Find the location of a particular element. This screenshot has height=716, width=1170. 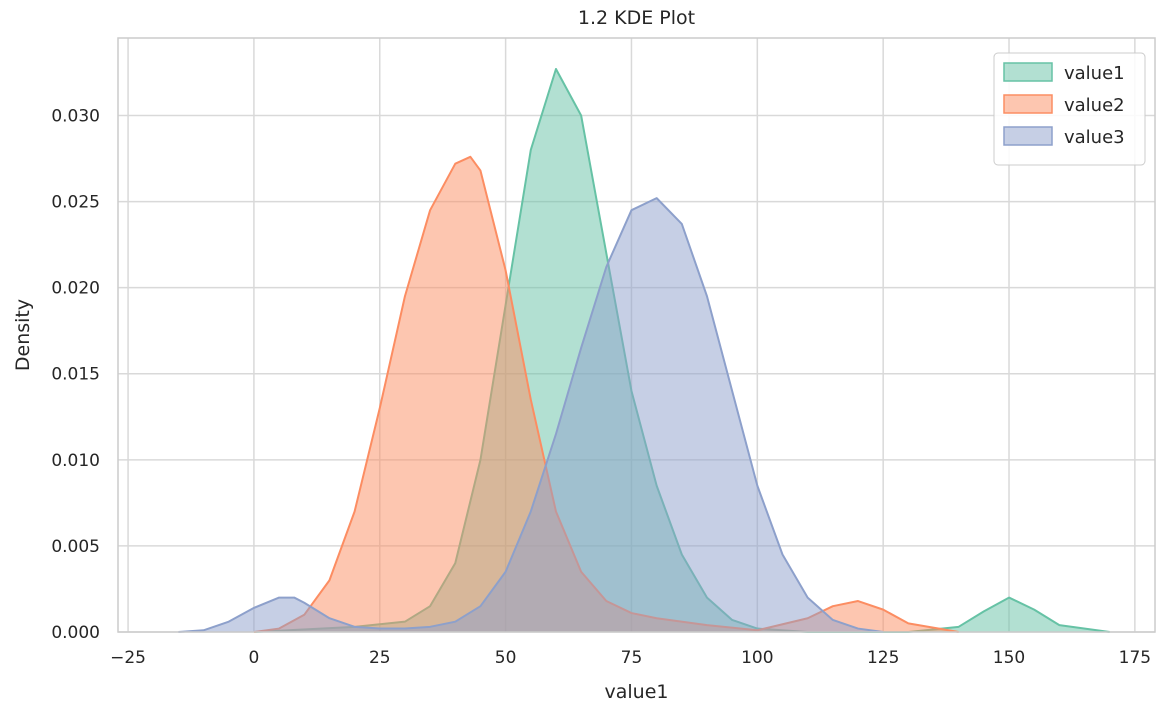

legend-label: value1 is located at coordinates (1094, 73).